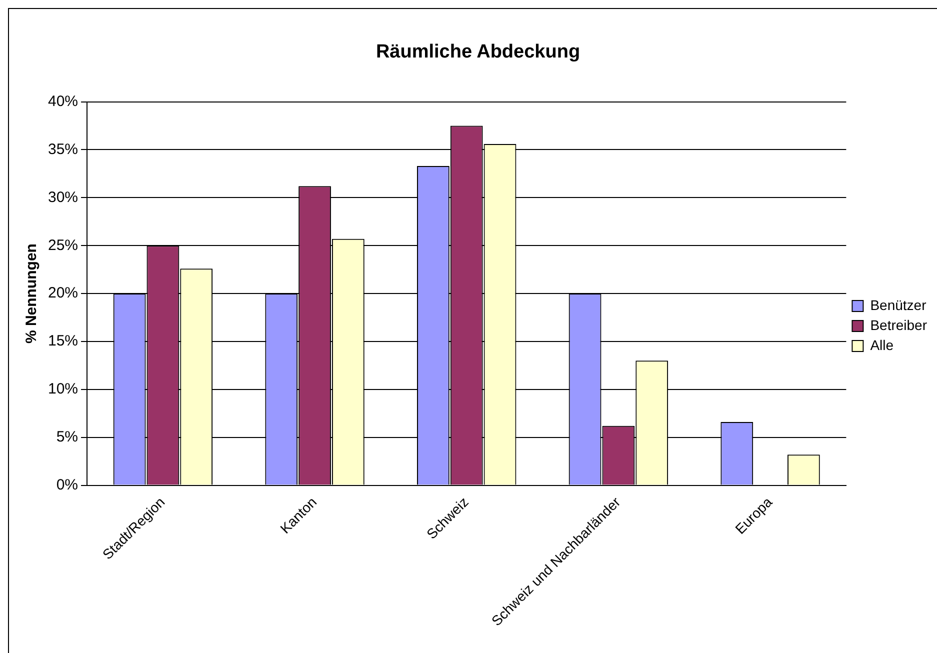 This screenshot has height=653, width=937. Describe the element at coordinates (31, 294) in the screenshot. I see `y-axis-title: % Nennungen` at that location.